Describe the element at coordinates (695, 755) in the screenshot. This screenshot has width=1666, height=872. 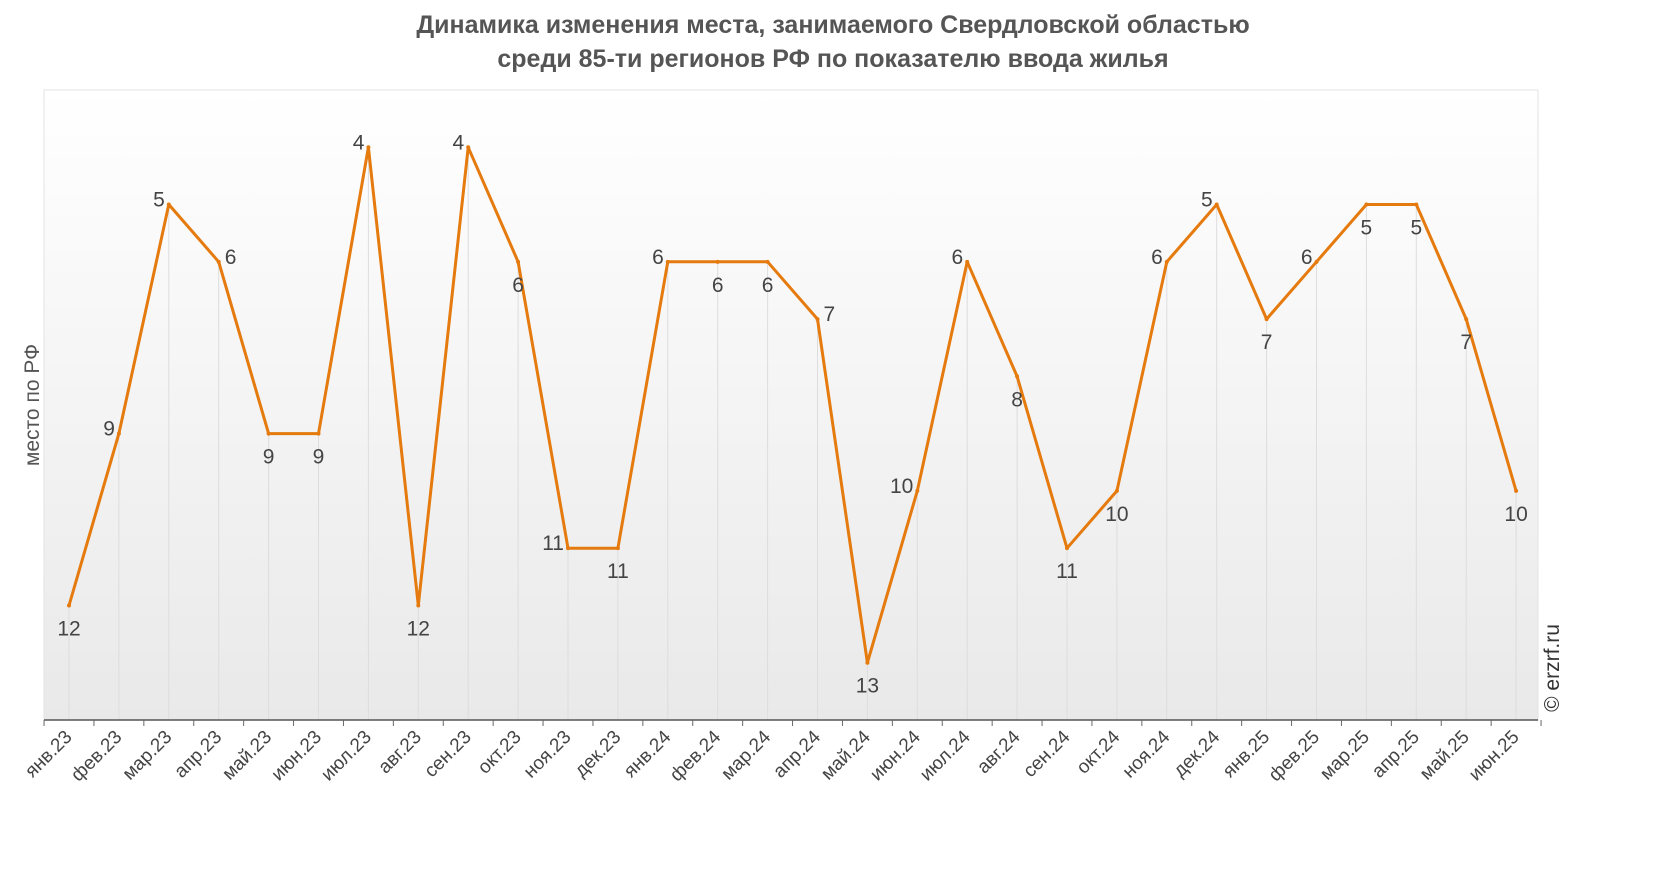
I see `x-tick-label: фев.24` at that location.